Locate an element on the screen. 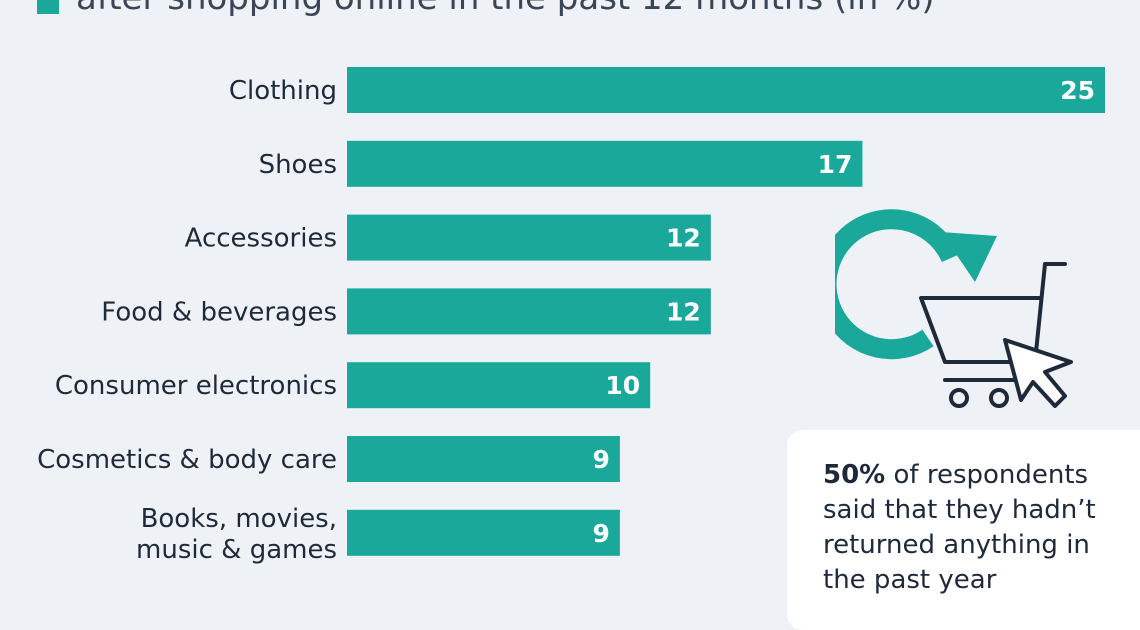  return-arrow-icon is located at coordinates (906, 284).